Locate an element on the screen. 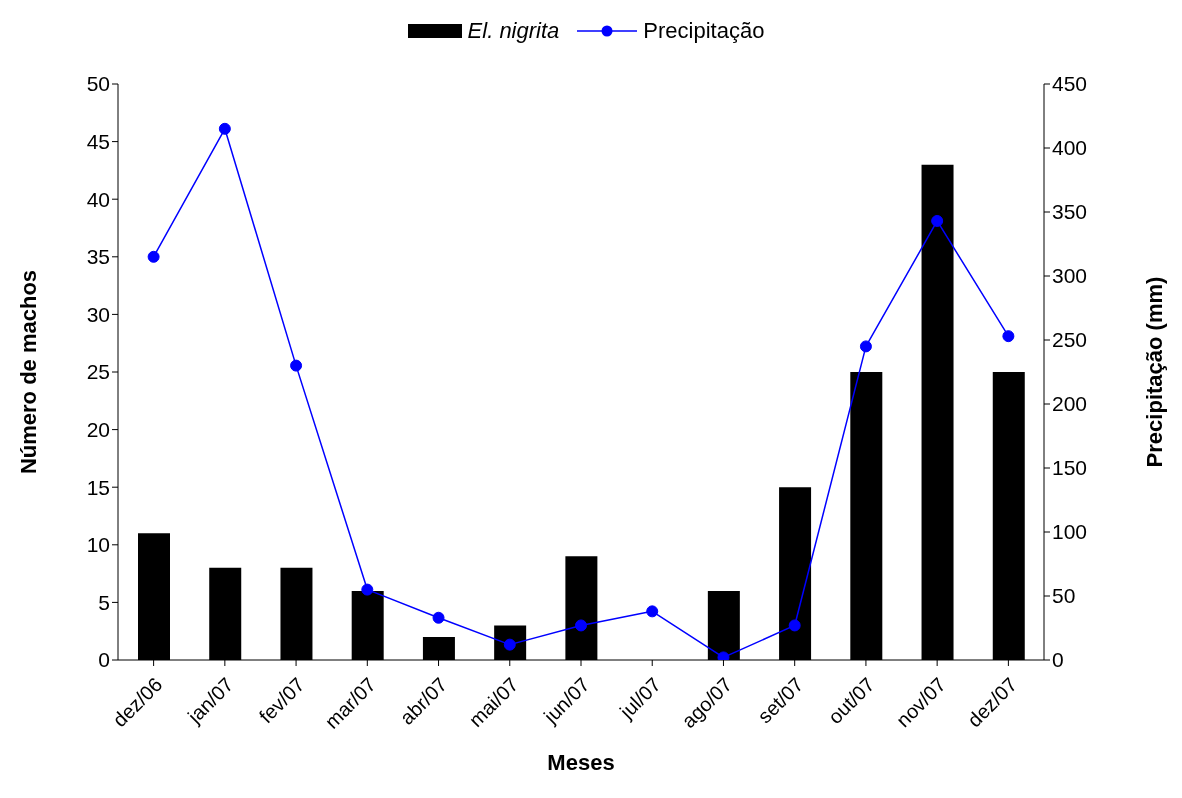 The height and width of the screenshot is (798, 1182). y2-tick-label: 100 is located at coordinates (1070, 532).